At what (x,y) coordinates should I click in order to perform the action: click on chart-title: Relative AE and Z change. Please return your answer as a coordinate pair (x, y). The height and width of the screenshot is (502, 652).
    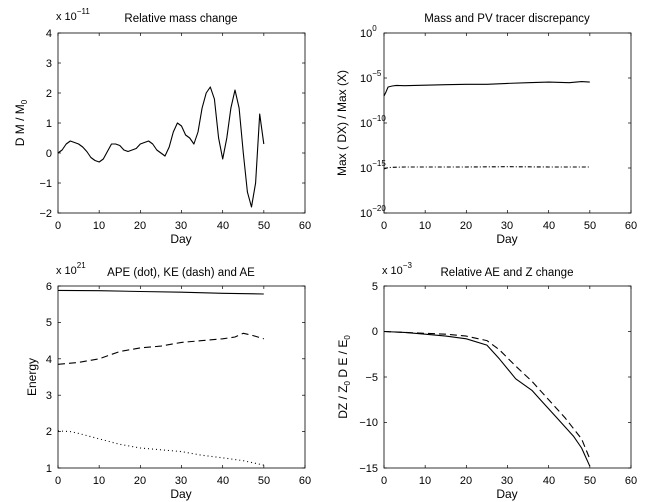
    Looking at the image, I should click on (507, 273).